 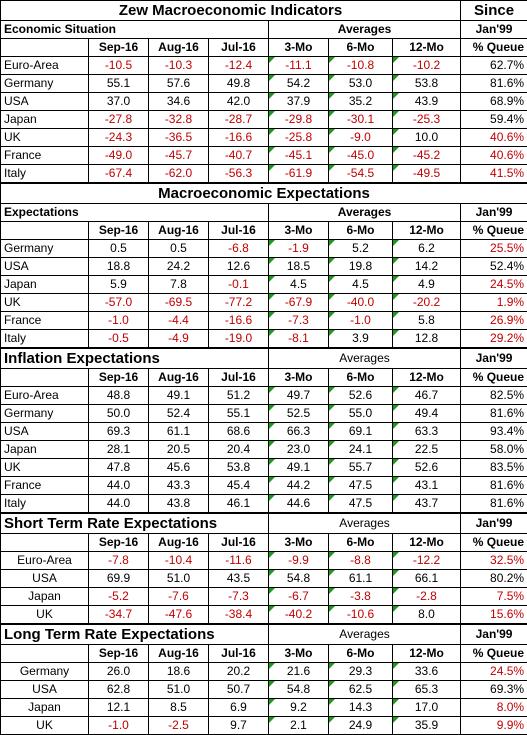 I want to click on row-label: Italy, so click(x=45, y=174).